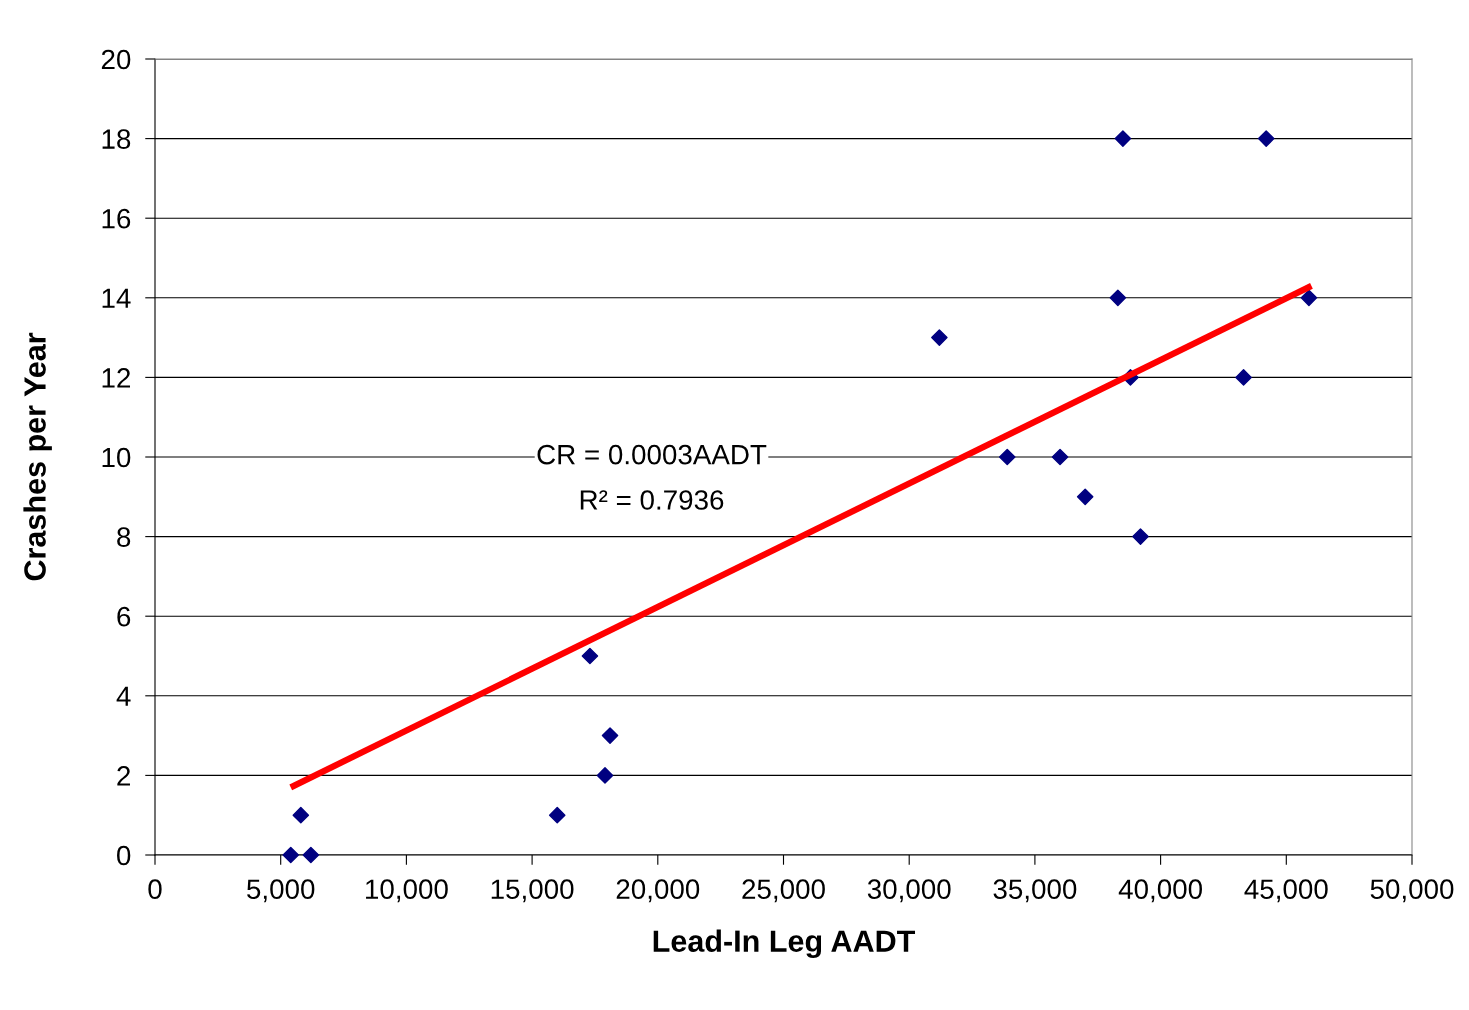 This screenshot has height=1010, width=1469. I want to click on y-tick-label: 6, so click(124, 616).